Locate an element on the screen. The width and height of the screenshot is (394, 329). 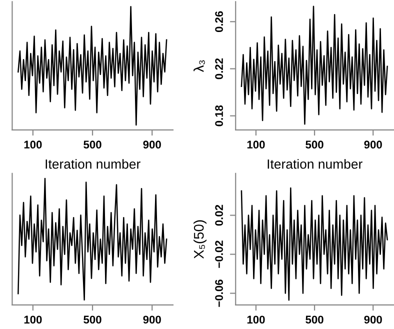
y-tick-label: 0.22 is located at coordinates (219, 69).